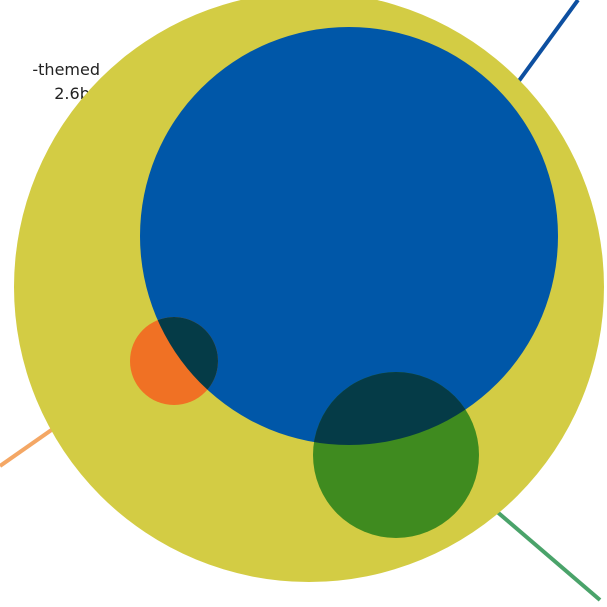 This screenshot has height=607, width=607. Describe the element at coordinates (66, 69) in the screenshot. I see `caption-line-1: -themed` at that location.